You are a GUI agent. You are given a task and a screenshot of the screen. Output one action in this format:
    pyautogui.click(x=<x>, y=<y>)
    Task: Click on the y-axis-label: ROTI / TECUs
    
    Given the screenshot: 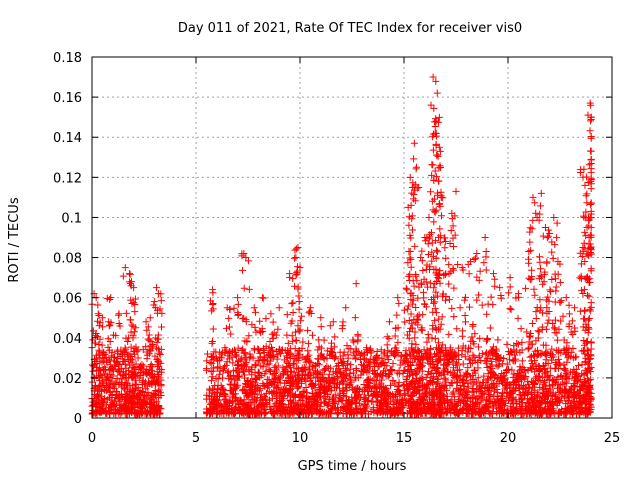 What is the action you would take?
    pyautogui.click(x=14, y=239)
    